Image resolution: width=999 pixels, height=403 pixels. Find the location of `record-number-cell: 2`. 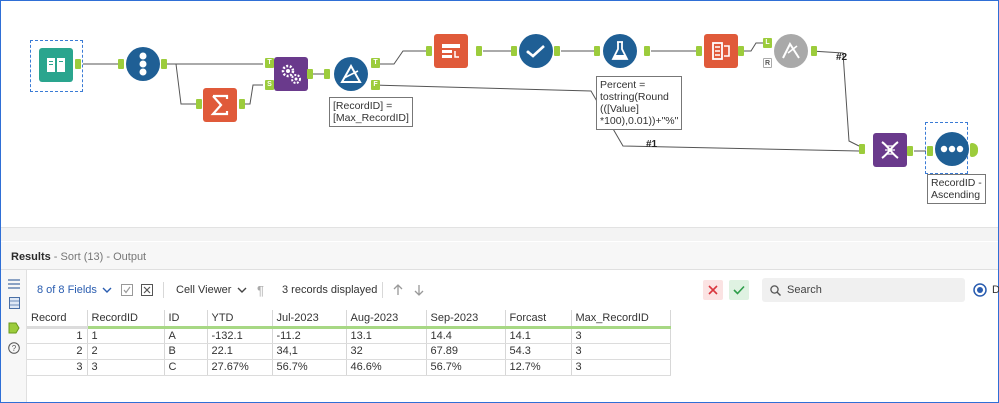

record-number-cell: 2 is located at coordinates (57, 351).